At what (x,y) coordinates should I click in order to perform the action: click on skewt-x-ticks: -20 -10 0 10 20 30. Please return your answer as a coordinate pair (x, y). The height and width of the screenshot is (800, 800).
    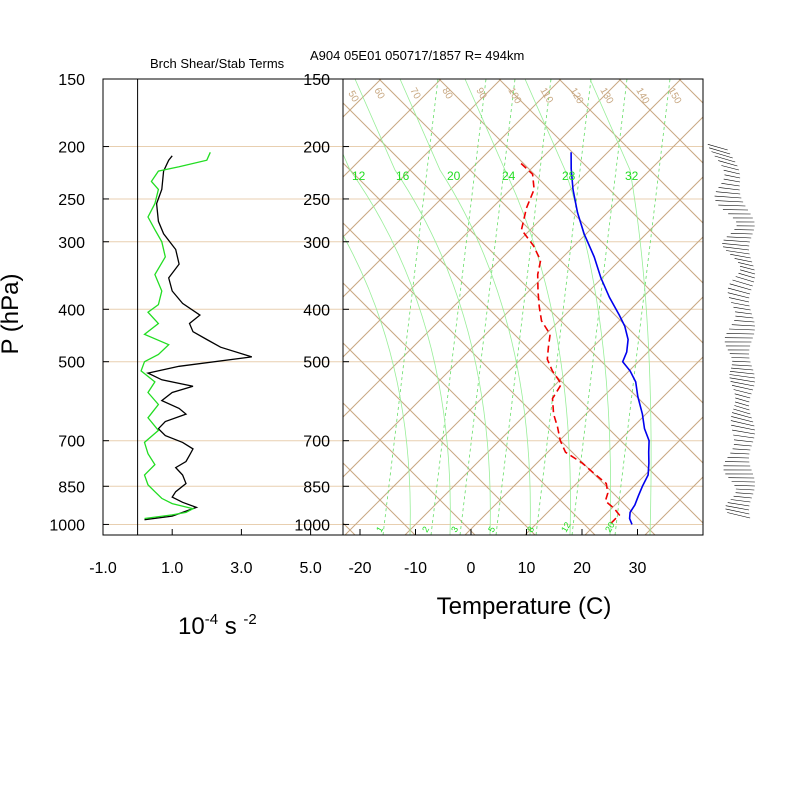
    Looking at the image, I should click on (497, 553).